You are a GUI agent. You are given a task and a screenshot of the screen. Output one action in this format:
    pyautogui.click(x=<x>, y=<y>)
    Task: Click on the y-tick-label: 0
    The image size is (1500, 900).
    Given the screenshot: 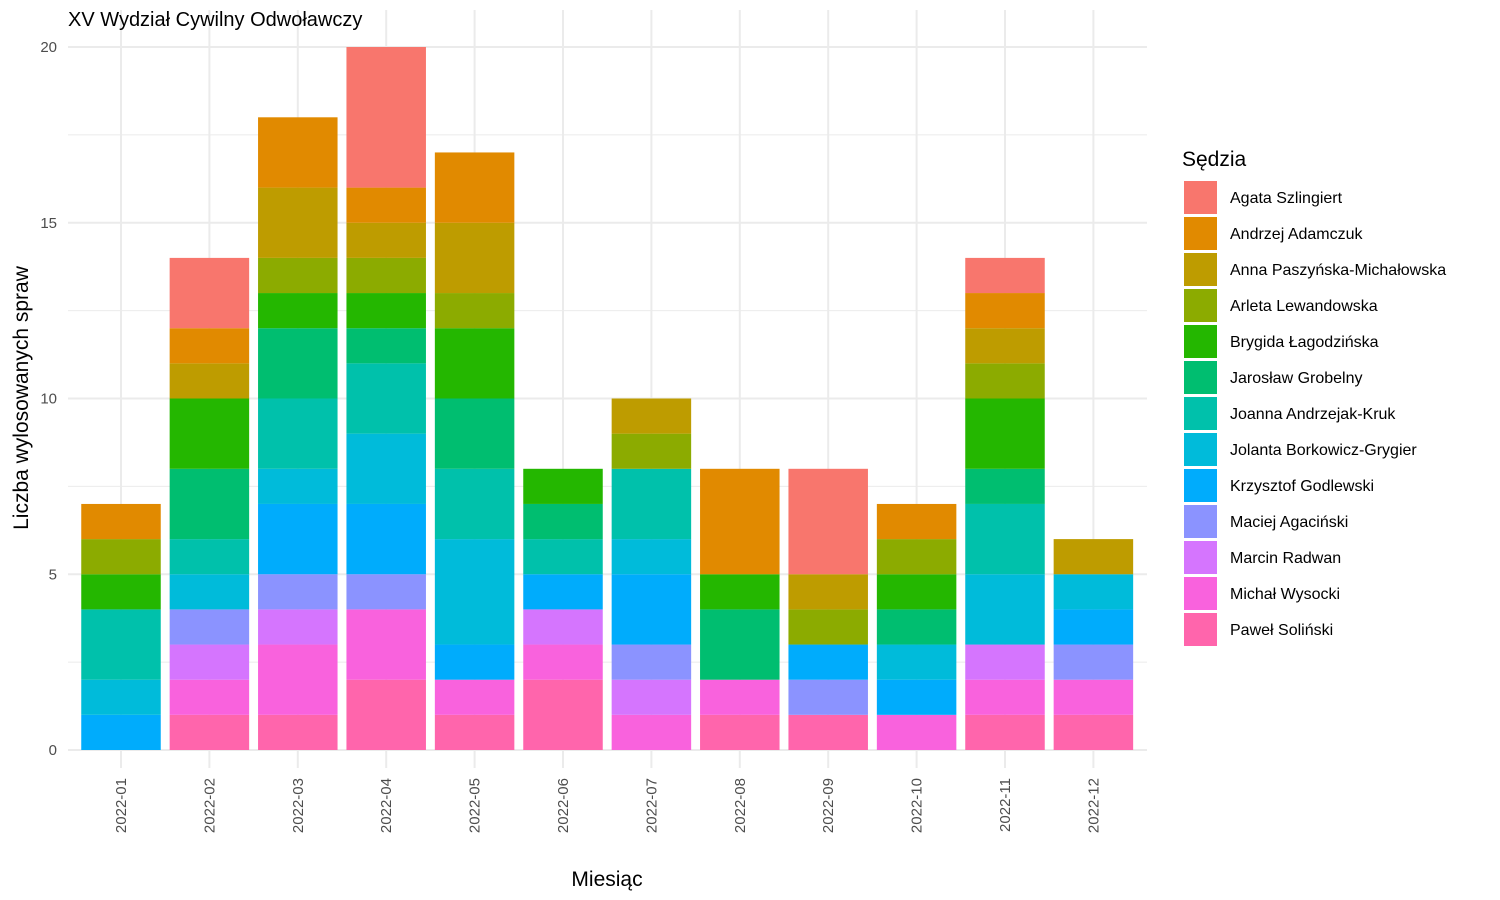 What is the action you would take?
    pyautogui.click(x=53, y=750)
    